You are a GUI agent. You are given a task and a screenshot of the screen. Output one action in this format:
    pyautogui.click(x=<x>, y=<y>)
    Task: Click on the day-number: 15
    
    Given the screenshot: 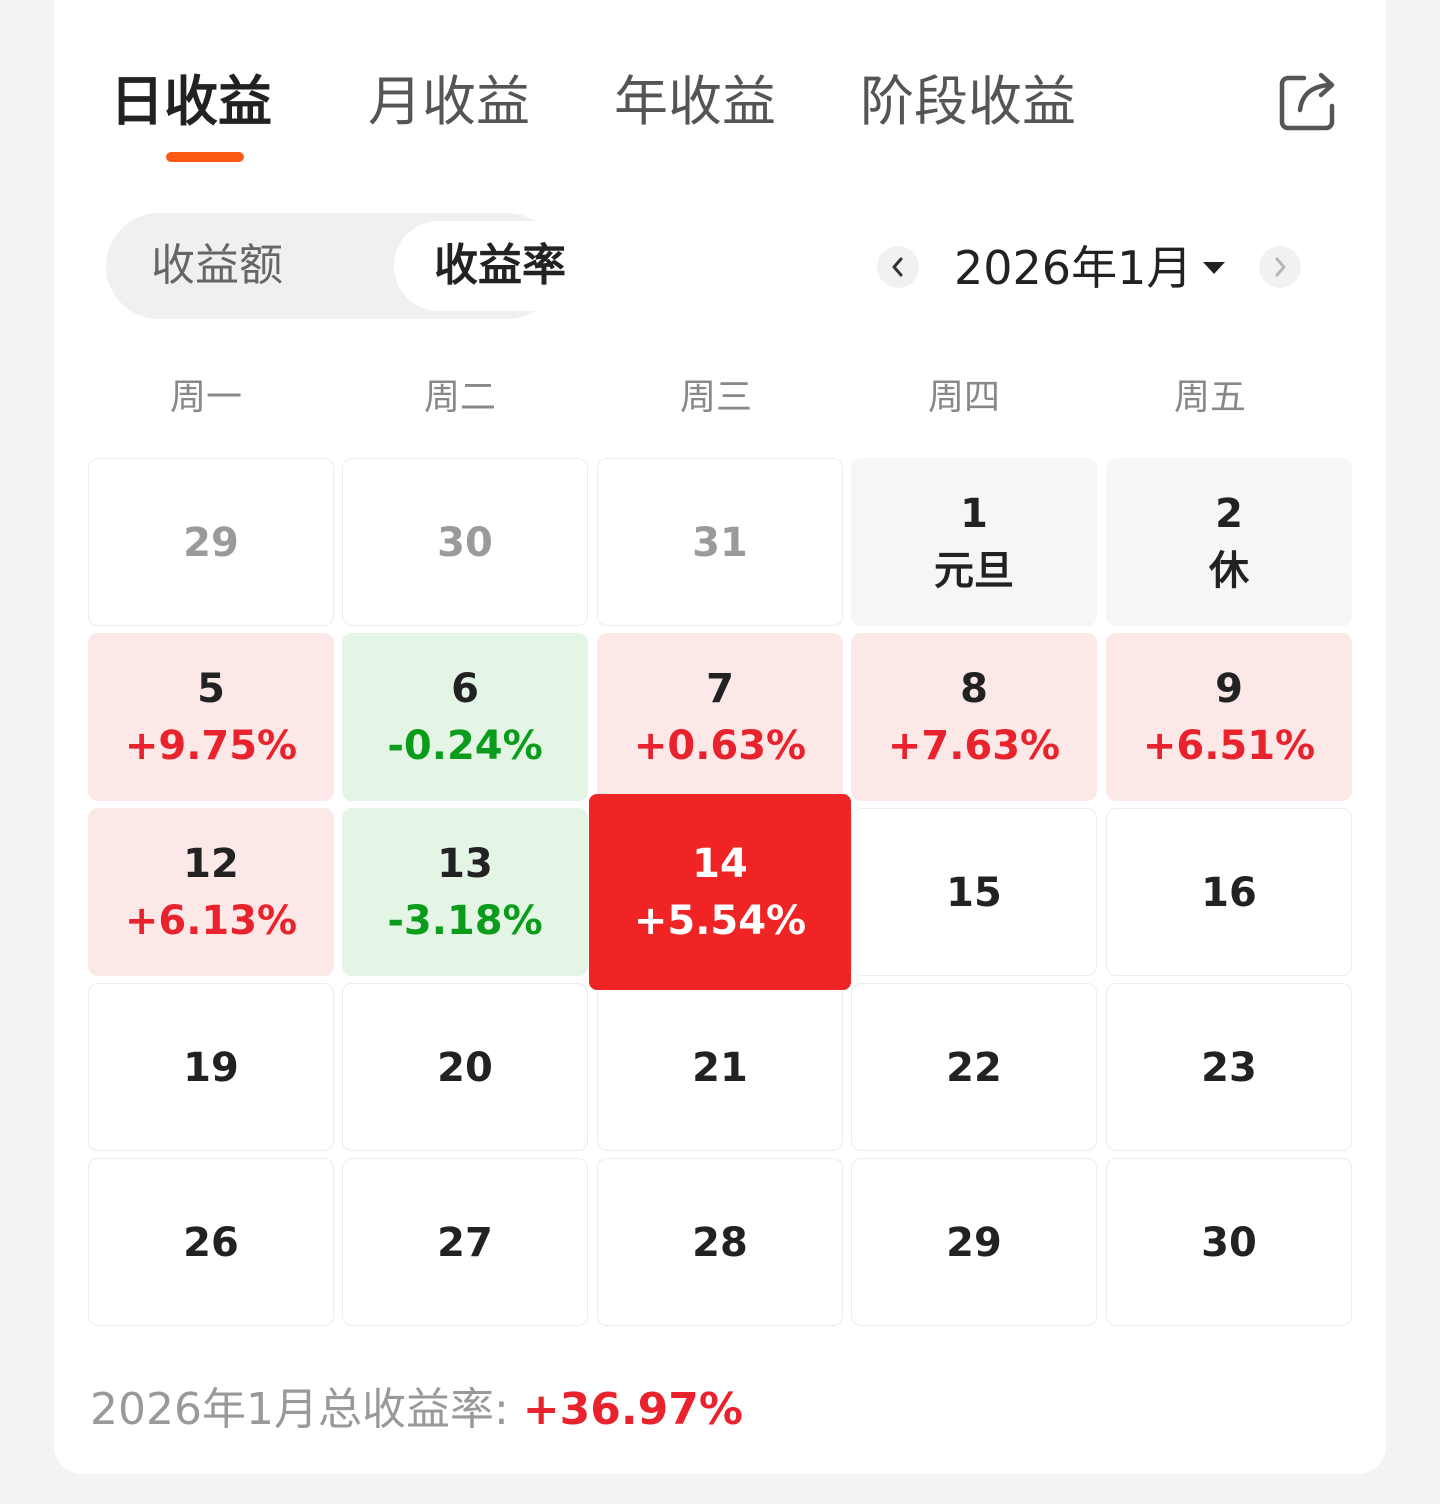 What is the action you would take?
    pyautogui.click(x=974, y=893)
    